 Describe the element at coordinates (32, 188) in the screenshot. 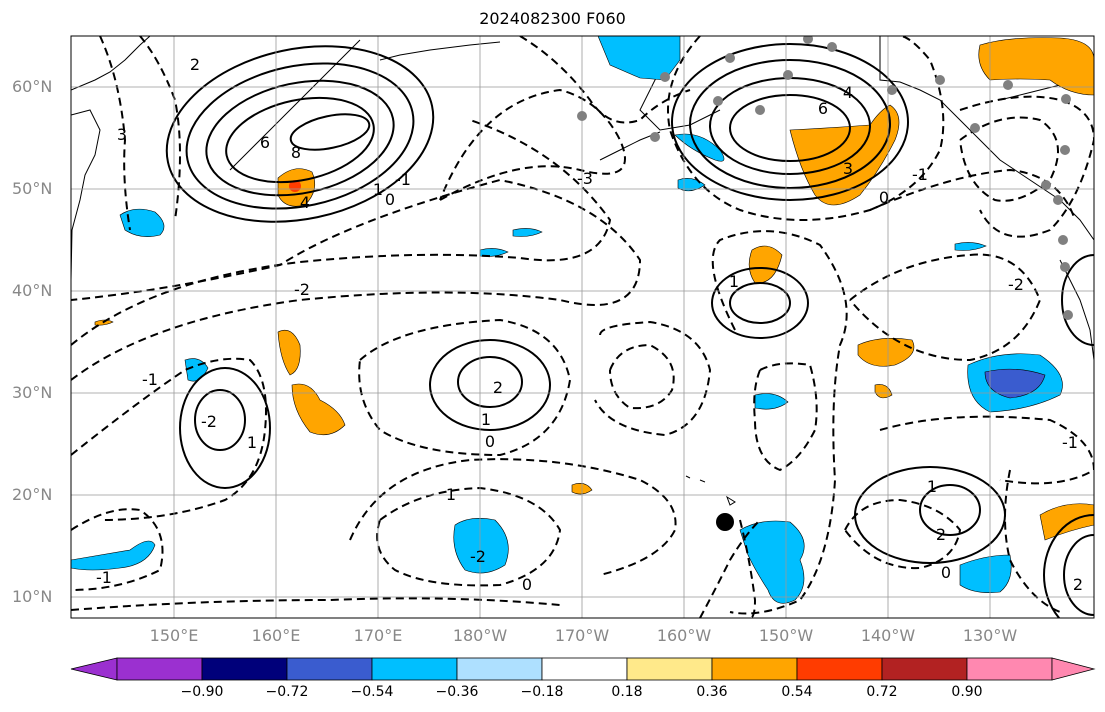

I see `lat-label: 50°N` at that location.